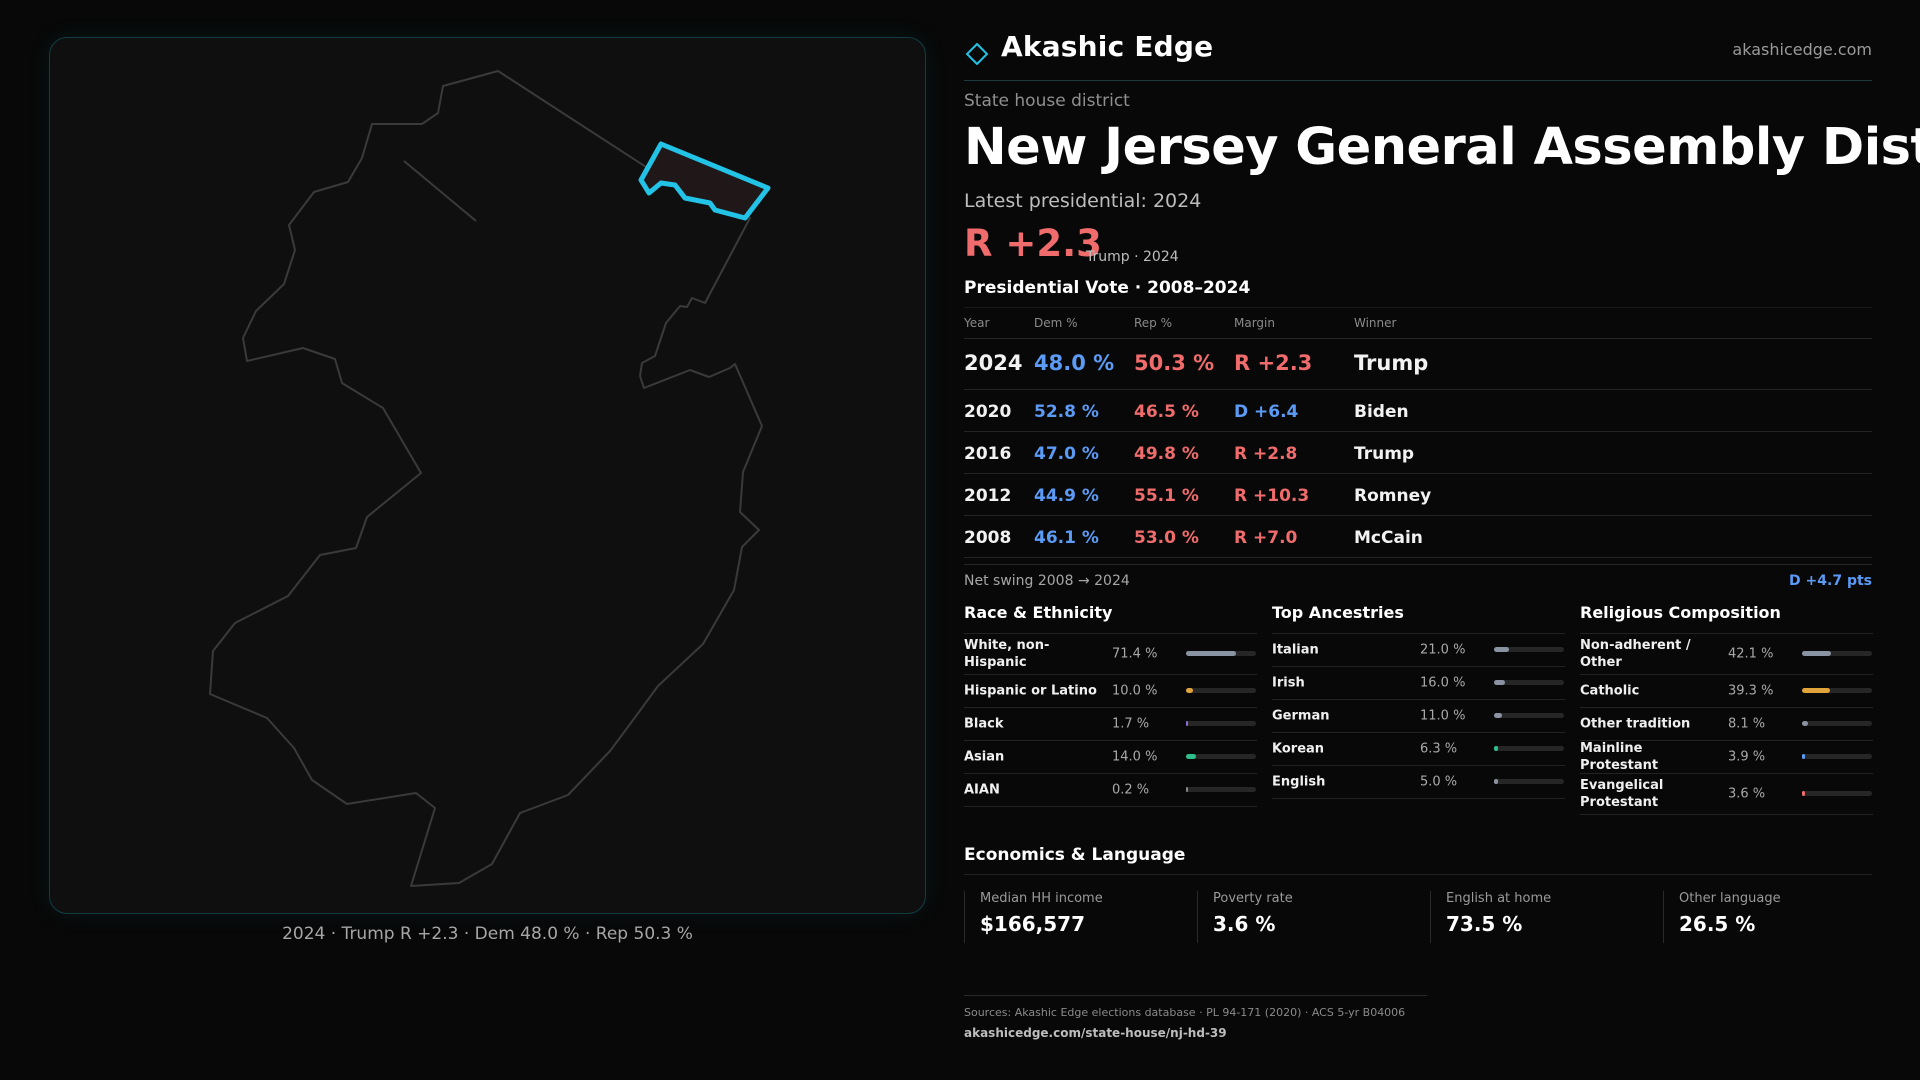 The image size is (1920, 1080). Describe the element at coordinates (1273, 363) in the screenshot. I see `row-margin: R +2.3` at that location.